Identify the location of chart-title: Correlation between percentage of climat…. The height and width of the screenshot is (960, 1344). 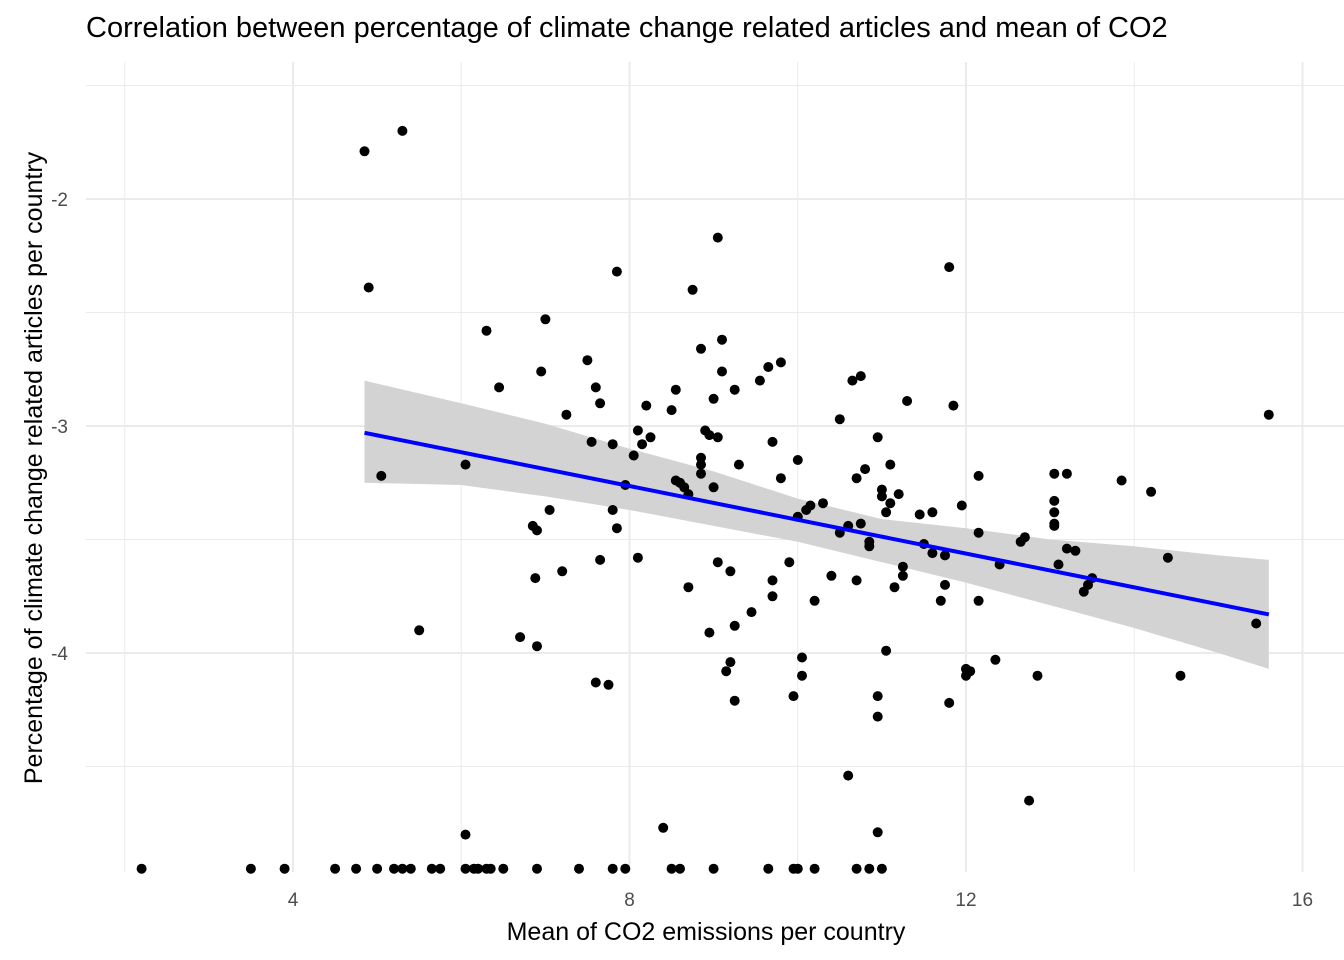
(627, 28).